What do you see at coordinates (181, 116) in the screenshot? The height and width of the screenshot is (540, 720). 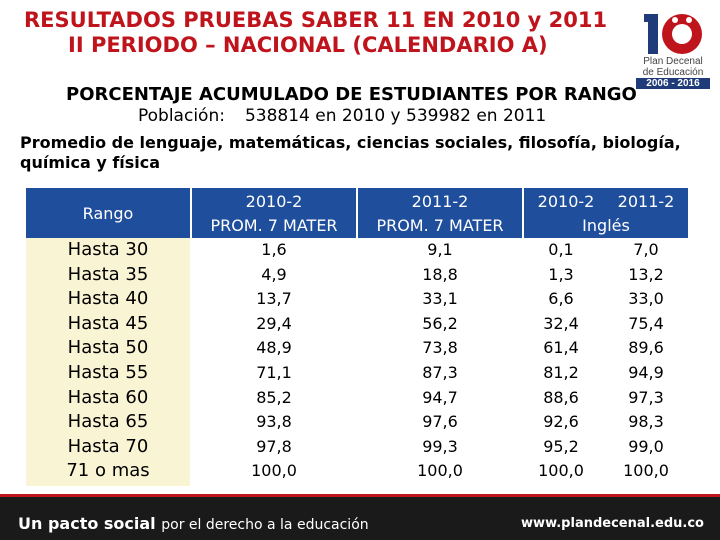 I see `population-label: Población:` at bounding box center [181, 116].